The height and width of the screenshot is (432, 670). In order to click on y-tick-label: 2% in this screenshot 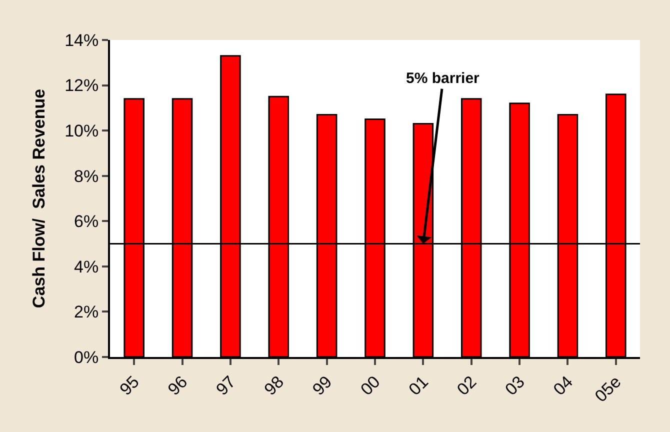, I will do `click(86, 312)`.